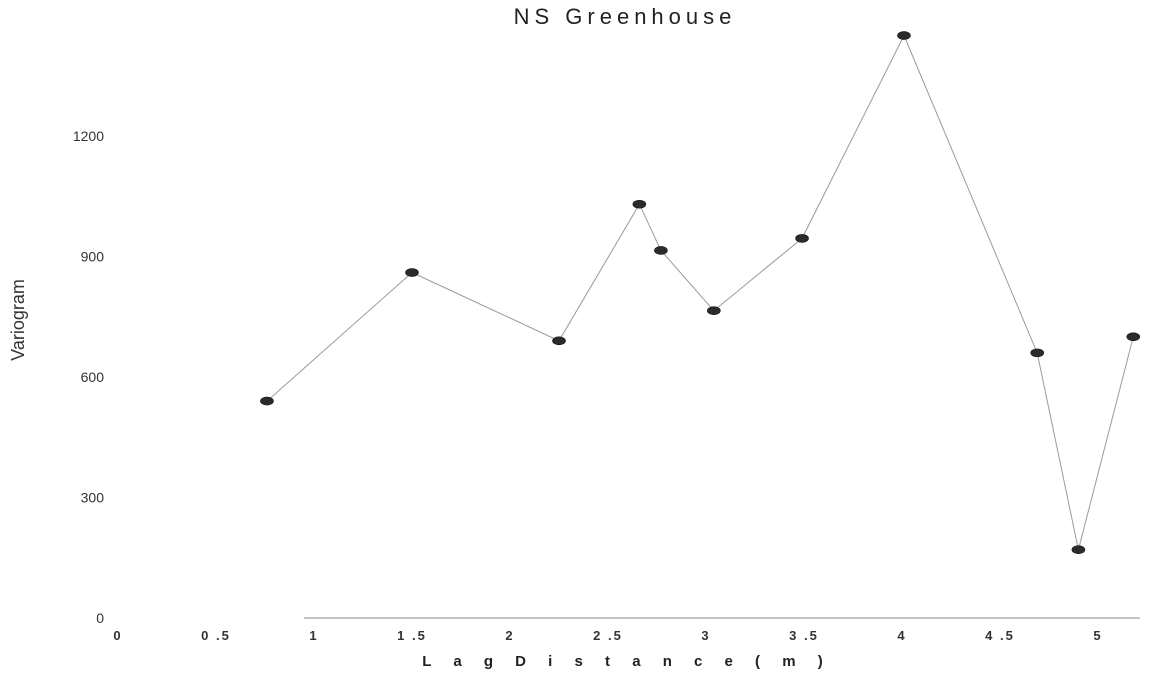 The width and height of the screenshot is (1150, 673). Describe the element at coordinates (412, 635) in the screenshot. I see `x-tick-label: 1 .5` at that location.